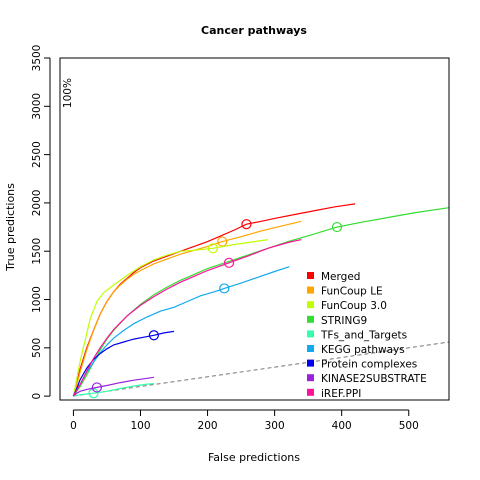 The height and width of the screenshot is (480, 480). Describe the element at coordinates (310, 290) in the screenshot. I see `legend-swatch-funcoup-le` at that location.